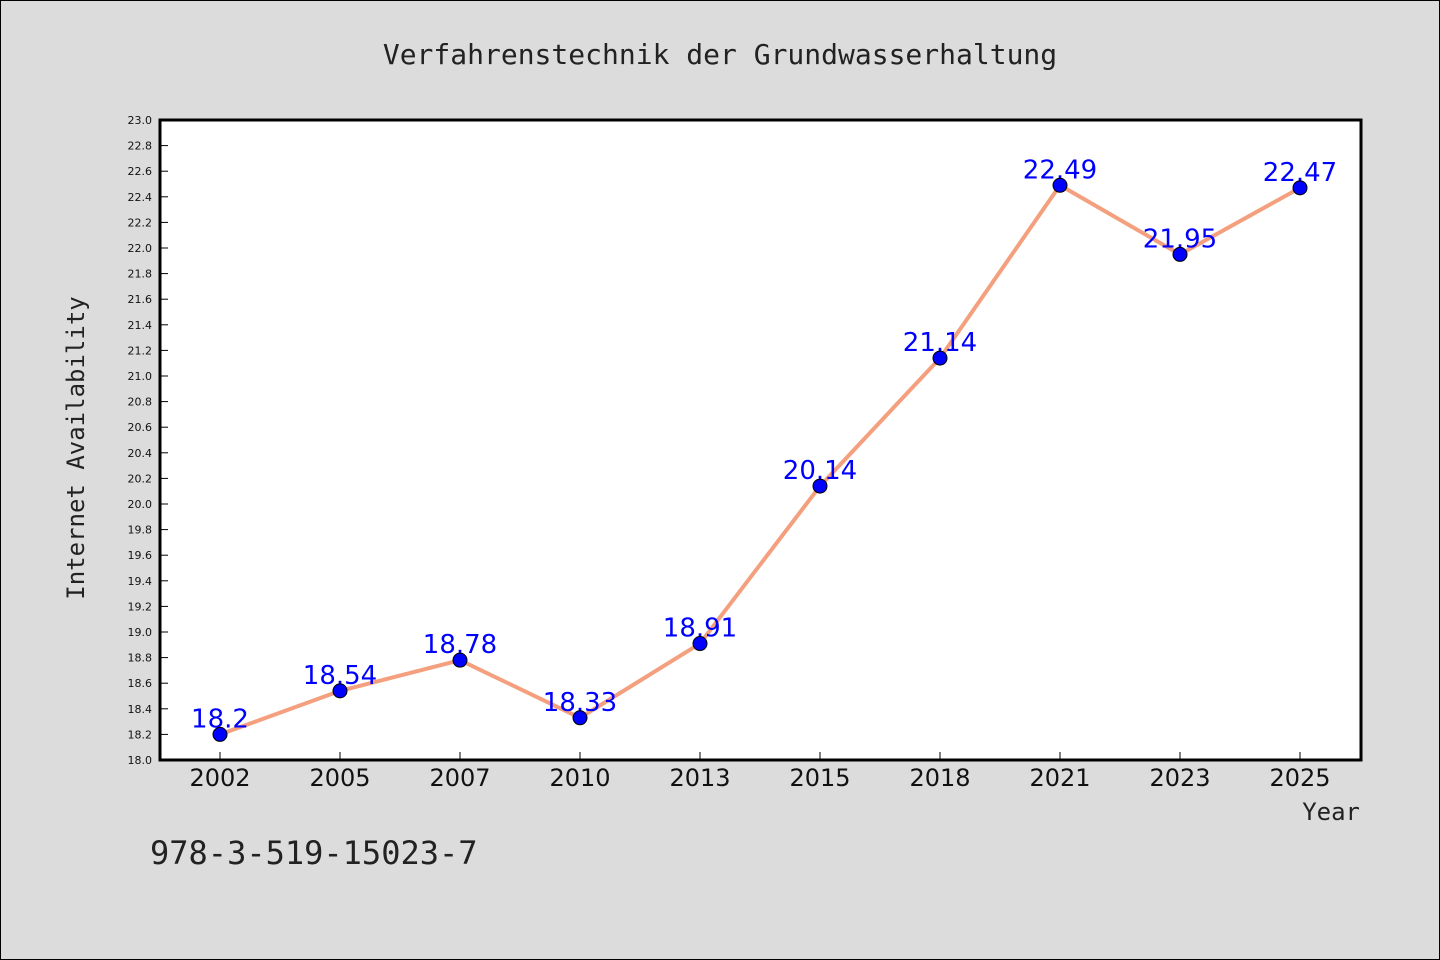 The image size is (1440, 960). What do you see at coordinates (76, 447) in the screenshot?
I see `y-axis-label: Internet Availability` at bounding box center [76, 447].